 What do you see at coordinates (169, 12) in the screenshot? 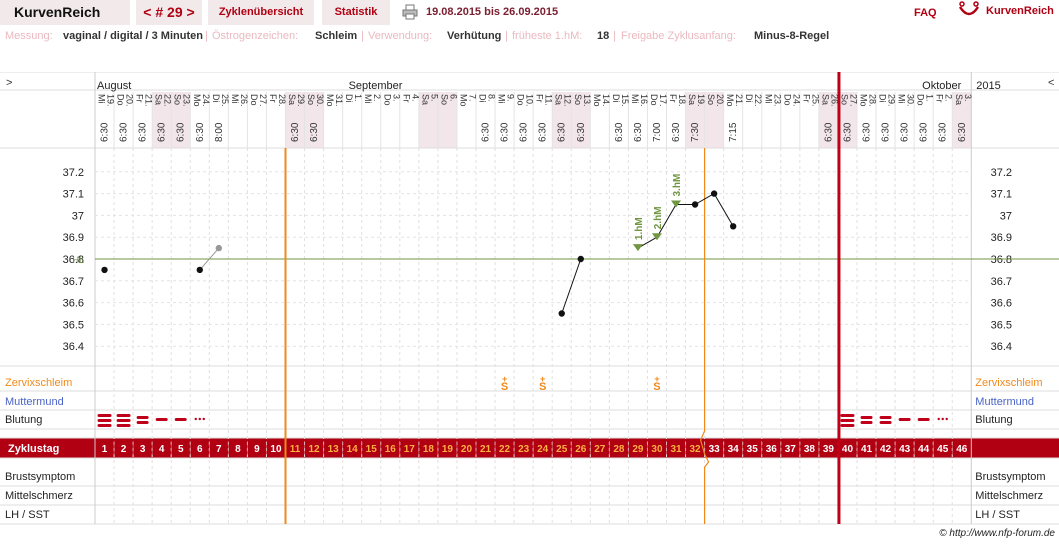
I see `cycle-navigator: < # 29 >` at bounding box center [169, 12].